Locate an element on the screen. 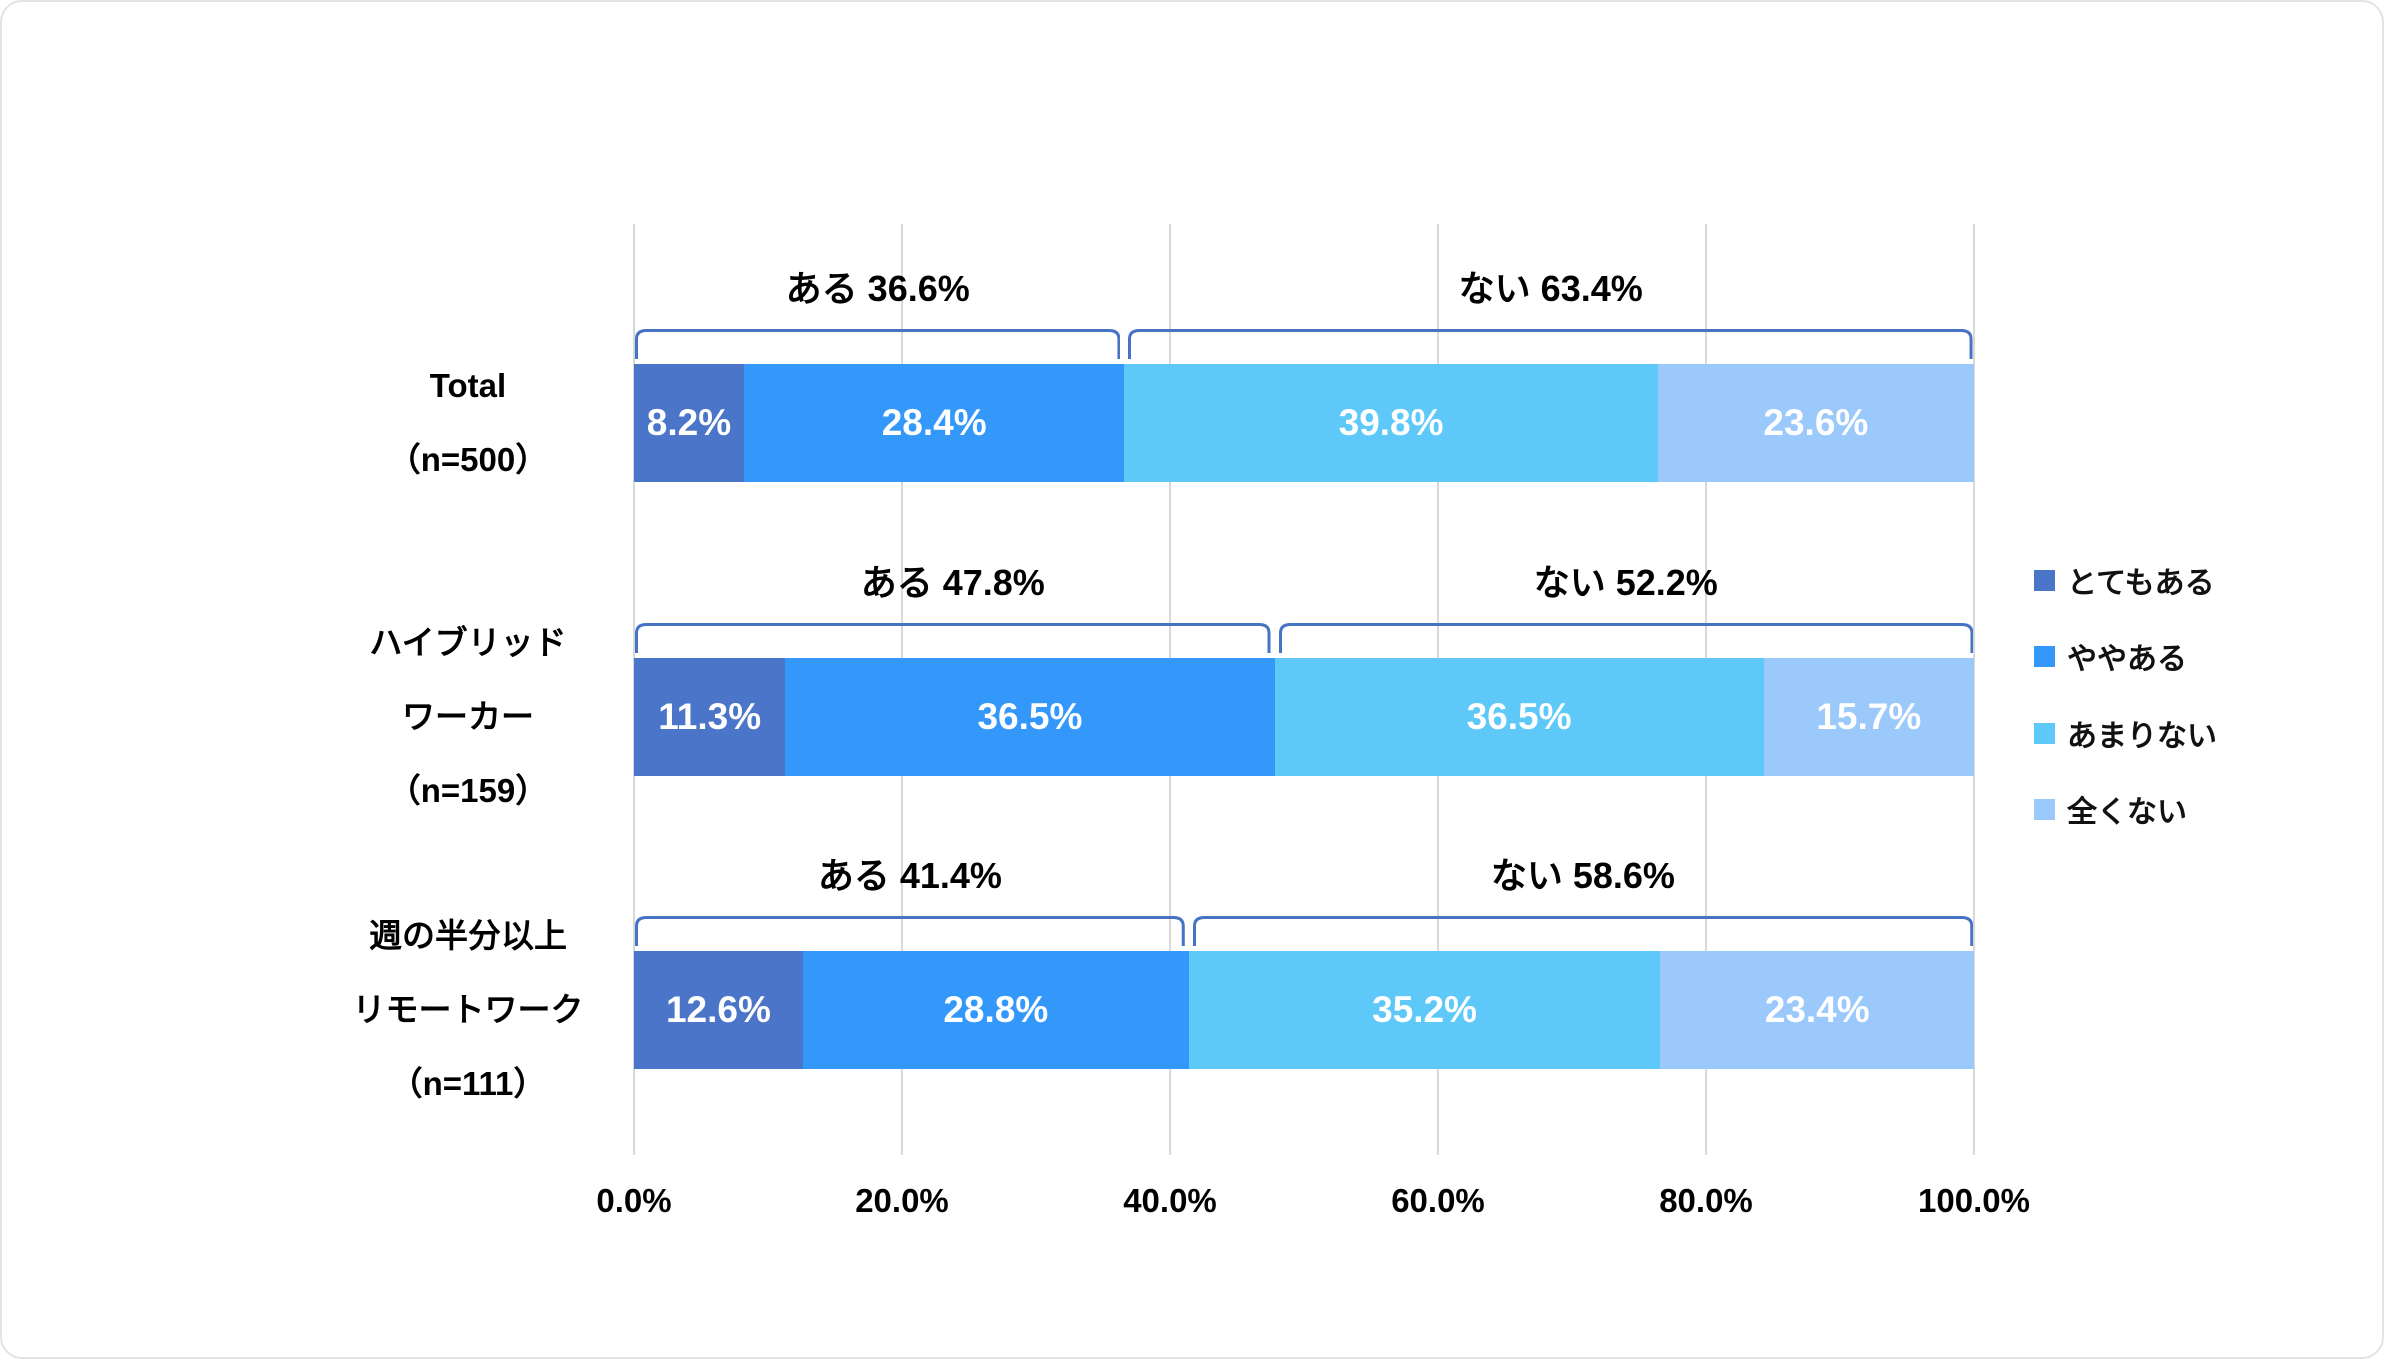 This screenshot has height=1359, width=2384. group-bracket-label: ある 47.8% is located at coordinates (952, 582).